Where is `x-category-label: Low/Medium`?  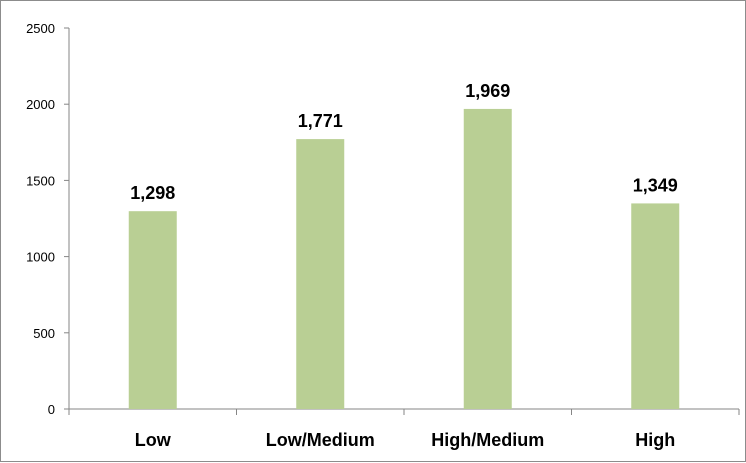
x-category-label: Low/Medium is located at coordinates (320, 440).